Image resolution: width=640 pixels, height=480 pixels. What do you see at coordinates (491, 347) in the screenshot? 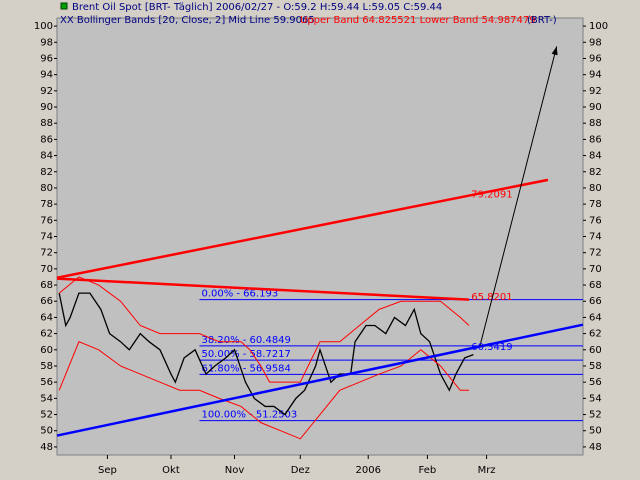
I see `trendline-label: 60.3419` at bounding box center [491, 347].